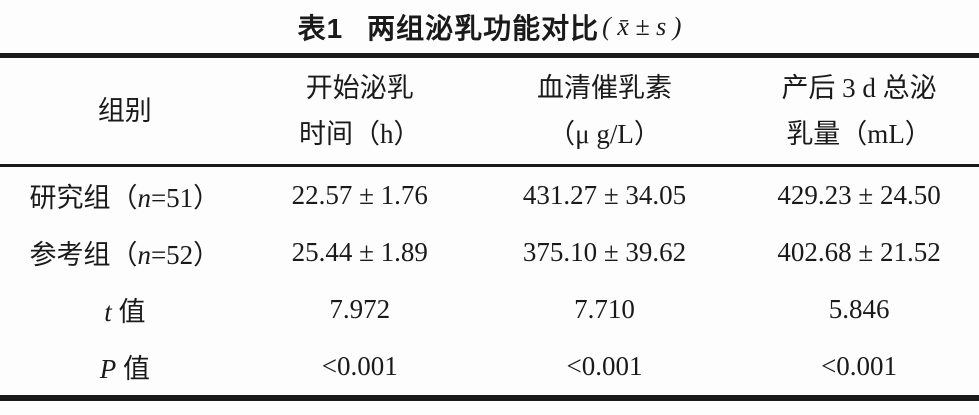 This screenshot has height=415, width=979. What do you see at coordinates (604, 252) in the screenshot?
I see `table-cell: 375.10 ± 39.62` at bounding box center [604, 252].